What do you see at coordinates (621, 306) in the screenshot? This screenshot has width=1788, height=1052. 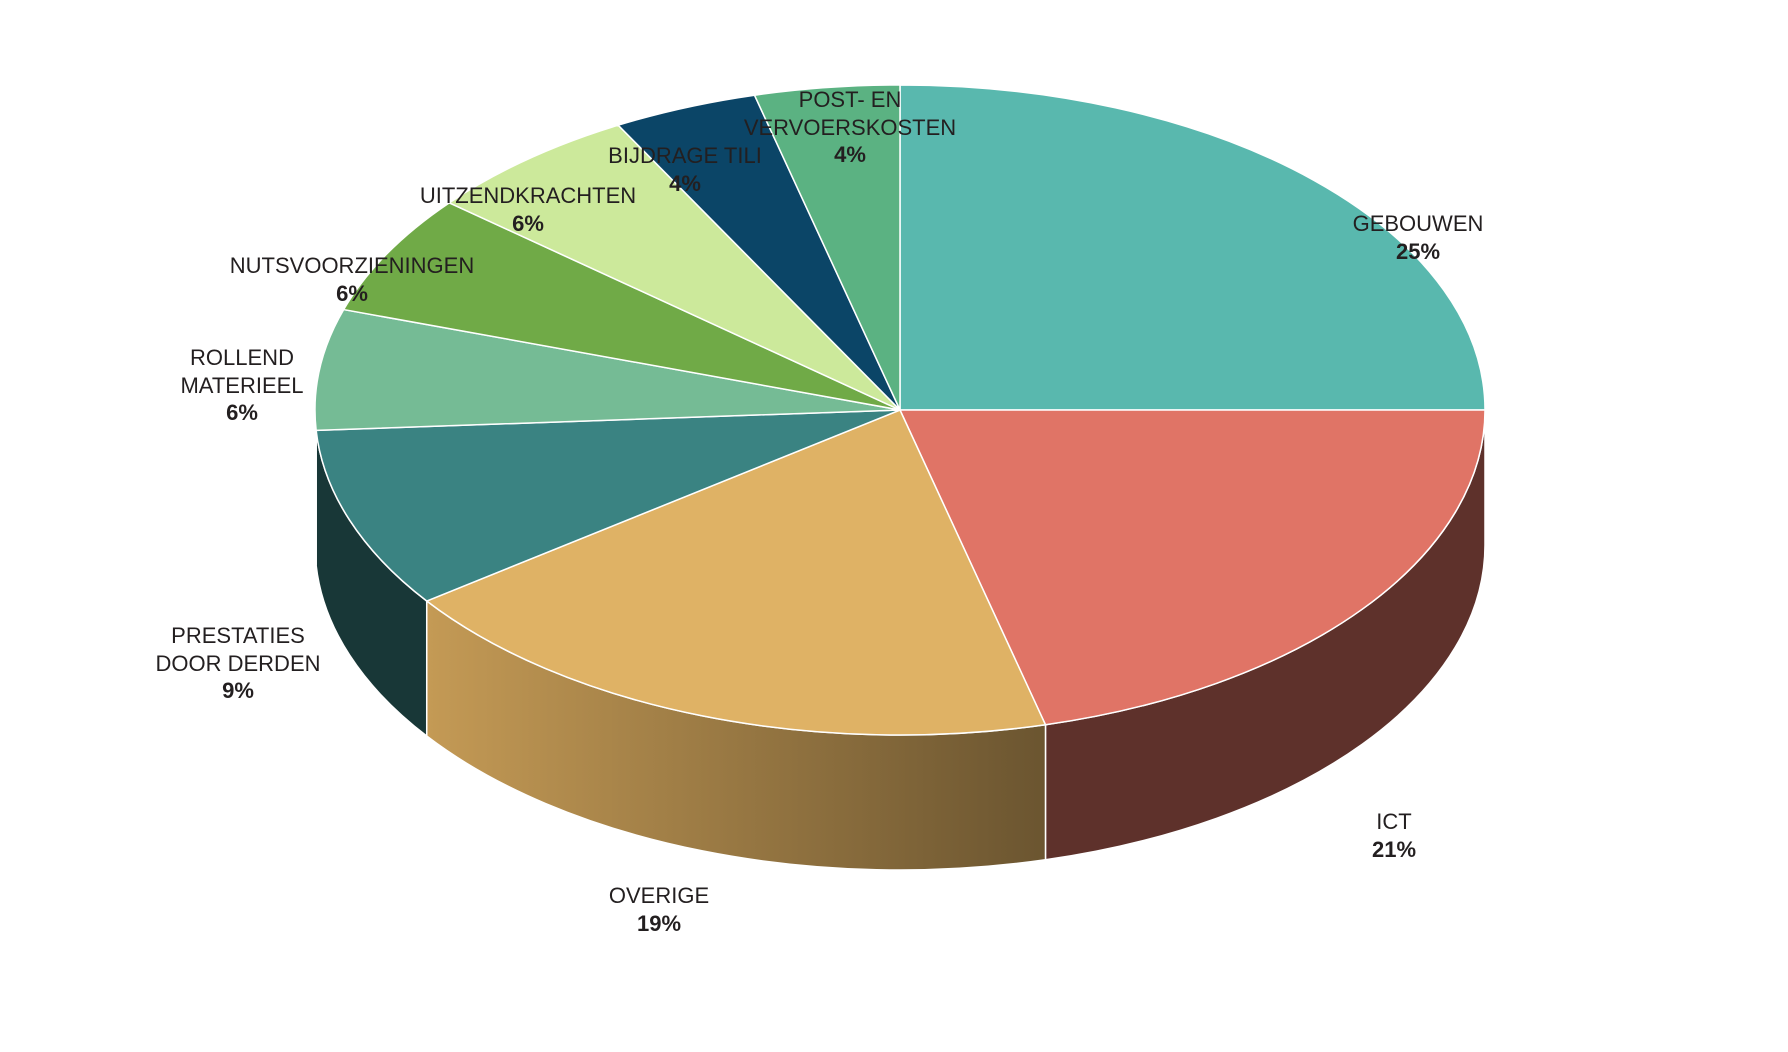 I see `slice-nutsvoorzieningen` at bounding box center [621, 306].